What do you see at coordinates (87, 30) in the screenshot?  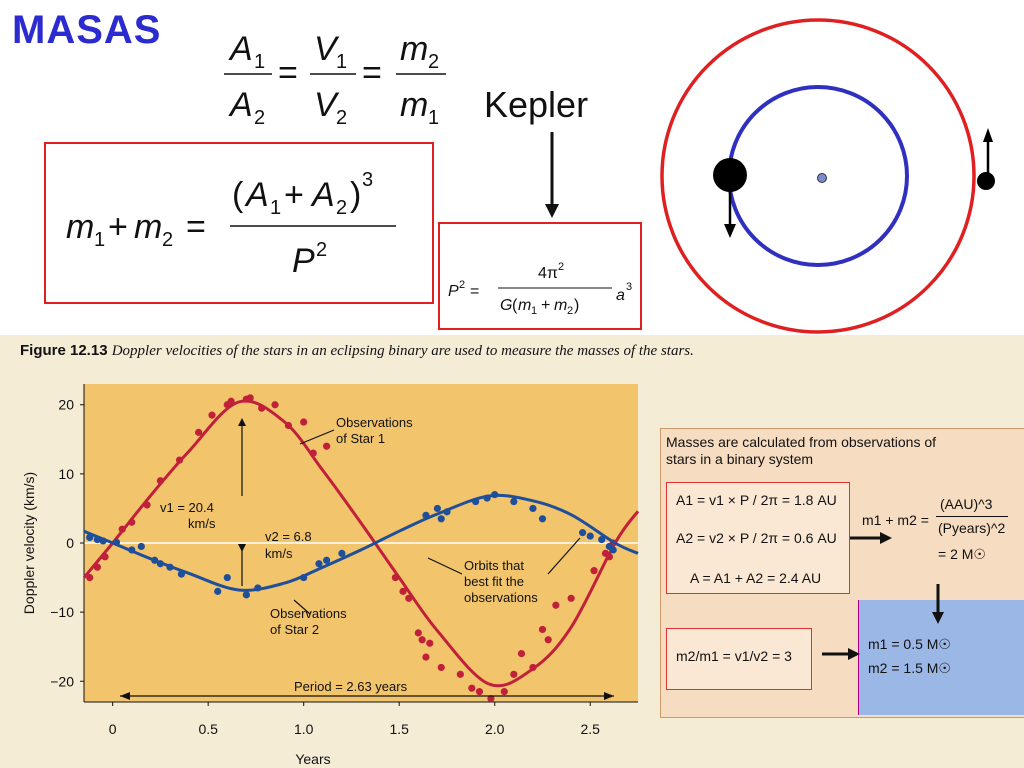 I see `slide-title: MASAS` at bounding box center [87, 30].